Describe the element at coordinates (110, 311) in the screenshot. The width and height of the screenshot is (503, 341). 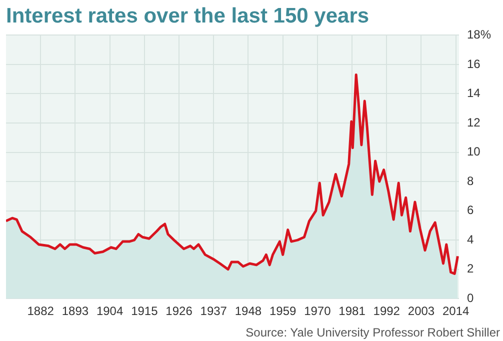
I see `x-tick-label: 1904` at that location.